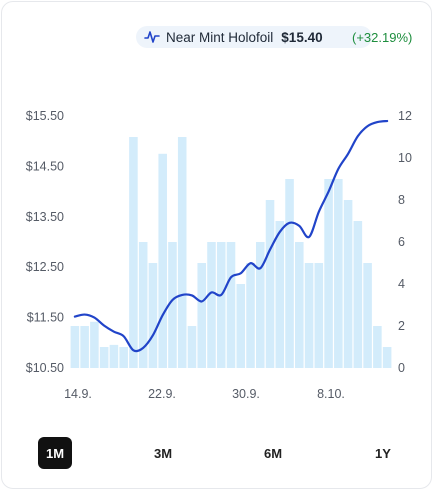 The height and width of the screenshot is (492, 435). I want to click on y-right-tick-label: 10, so click(405, 158).